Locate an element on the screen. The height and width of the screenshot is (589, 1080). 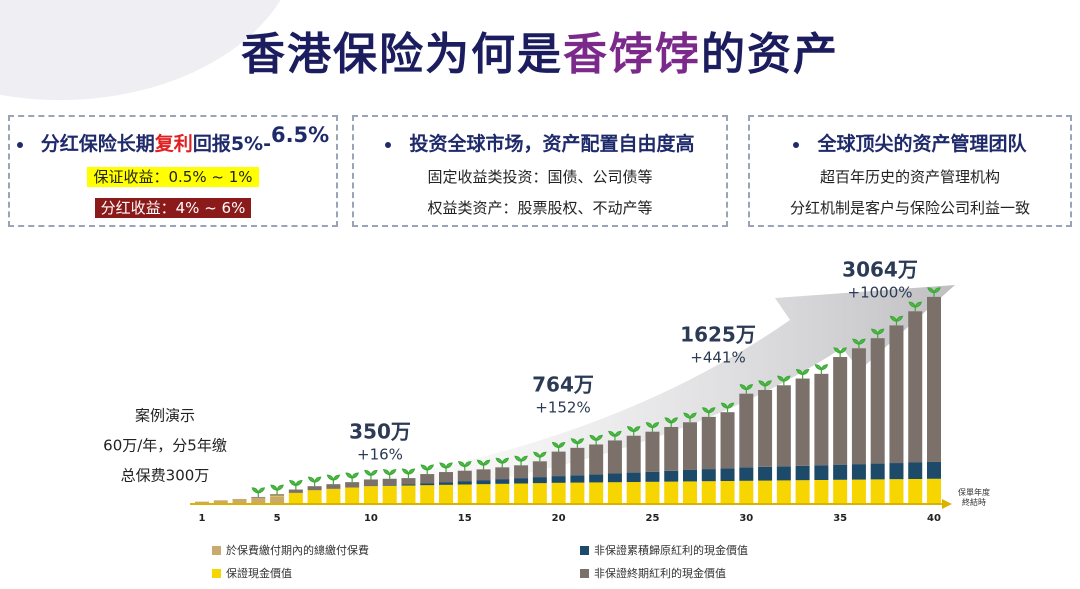
box-heading: 全球顶尖的资产管理团队 is located at coordinates (910, 142).